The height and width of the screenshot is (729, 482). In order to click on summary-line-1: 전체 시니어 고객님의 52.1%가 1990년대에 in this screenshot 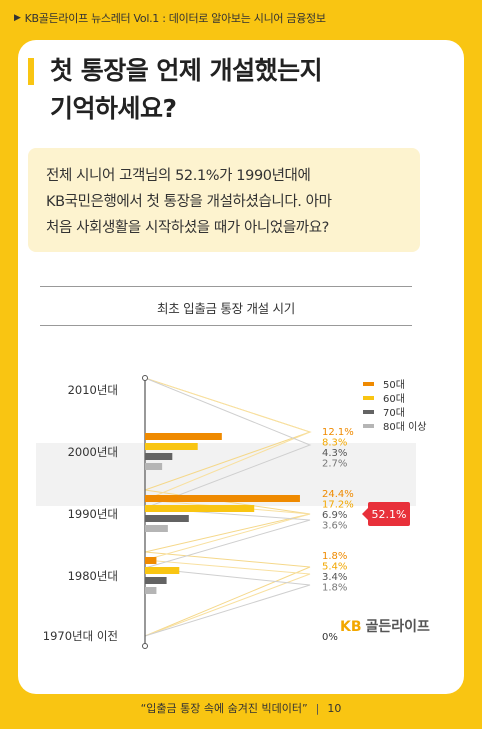, I will do `click(178, 176)`.